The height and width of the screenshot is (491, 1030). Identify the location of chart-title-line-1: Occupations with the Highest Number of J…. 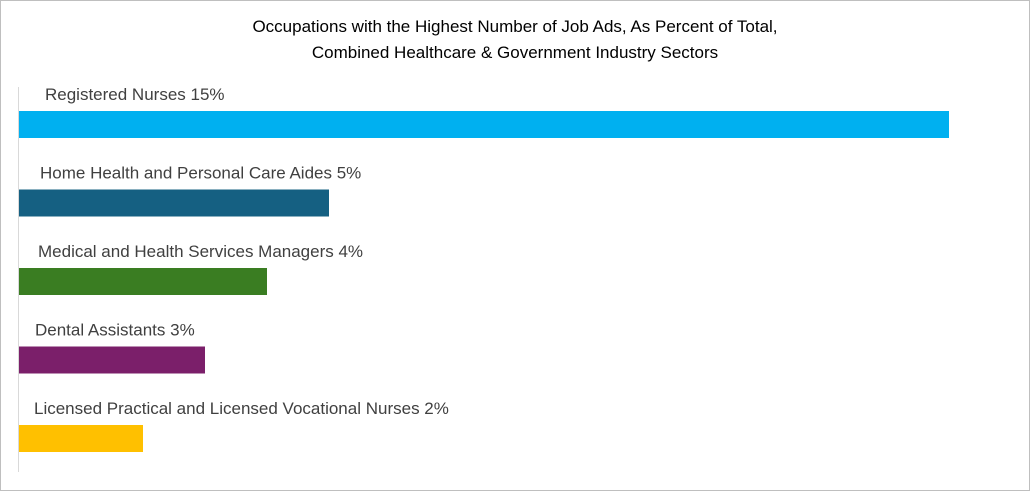
(515, 26).